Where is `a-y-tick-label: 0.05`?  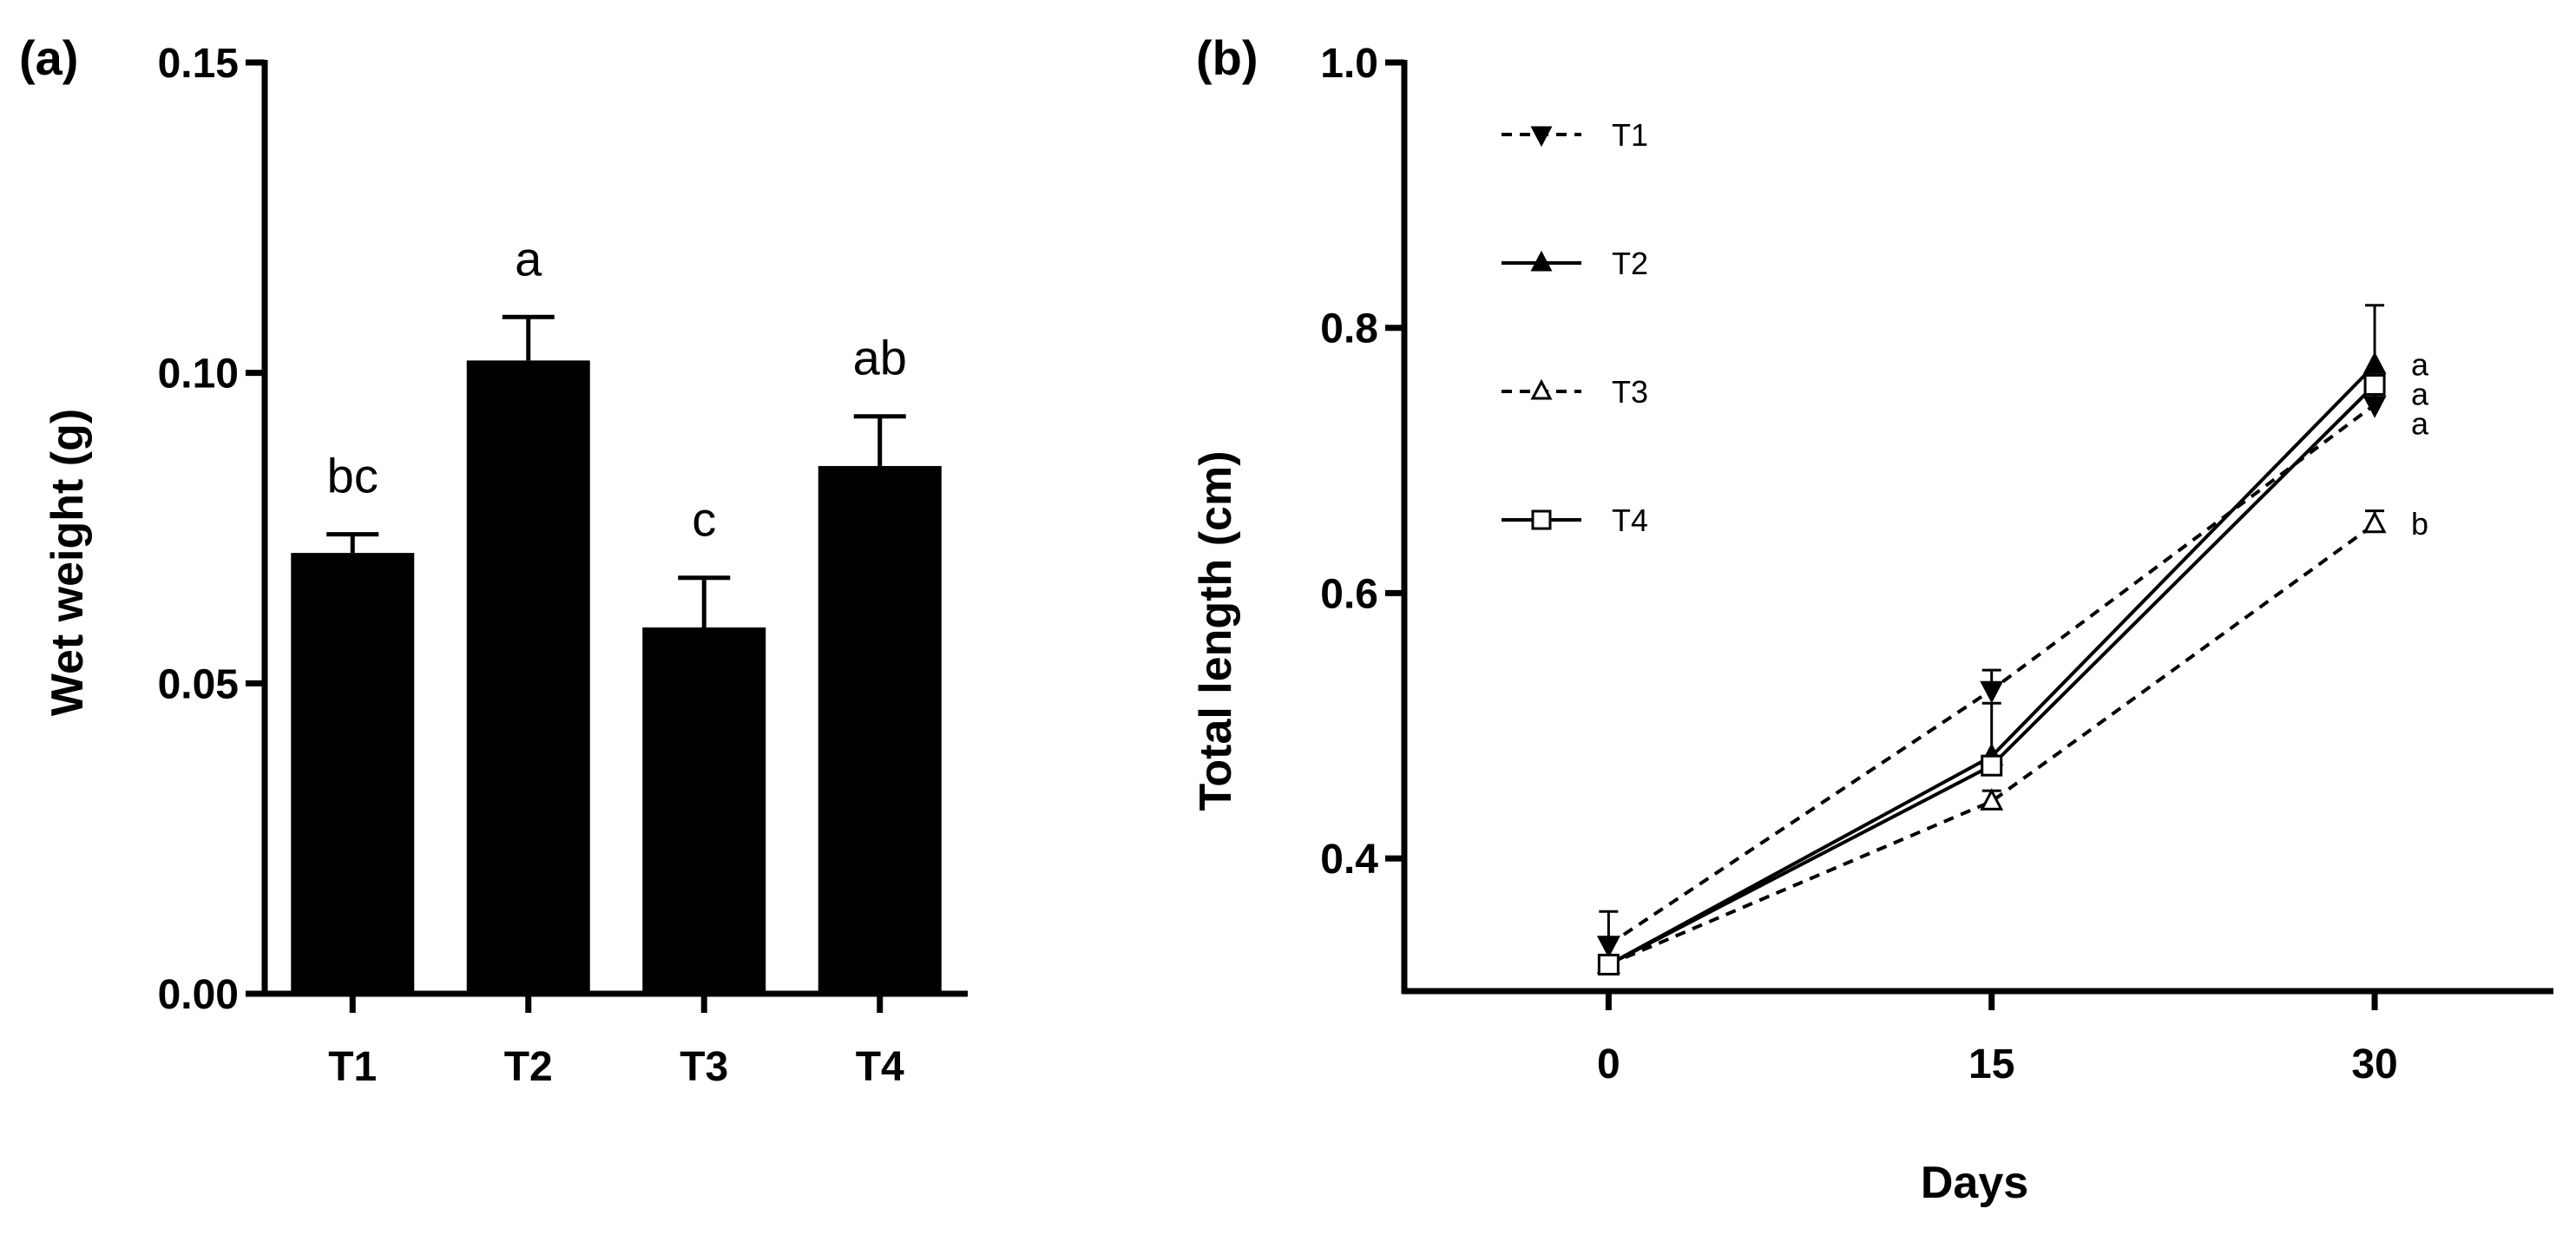 a-y-tick-label: 0.05 is located at coordinates (198, 684).